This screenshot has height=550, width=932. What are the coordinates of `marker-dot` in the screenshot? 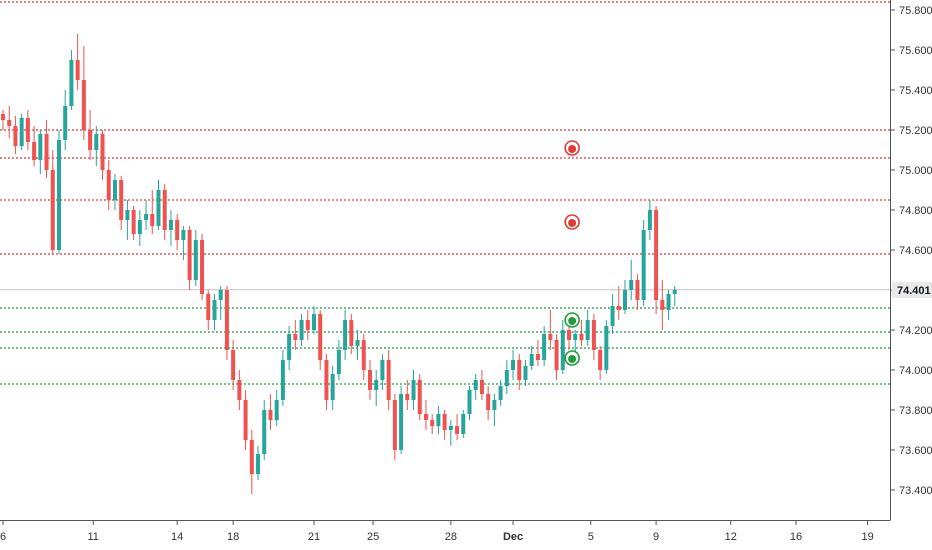 It's located at (572, 223).